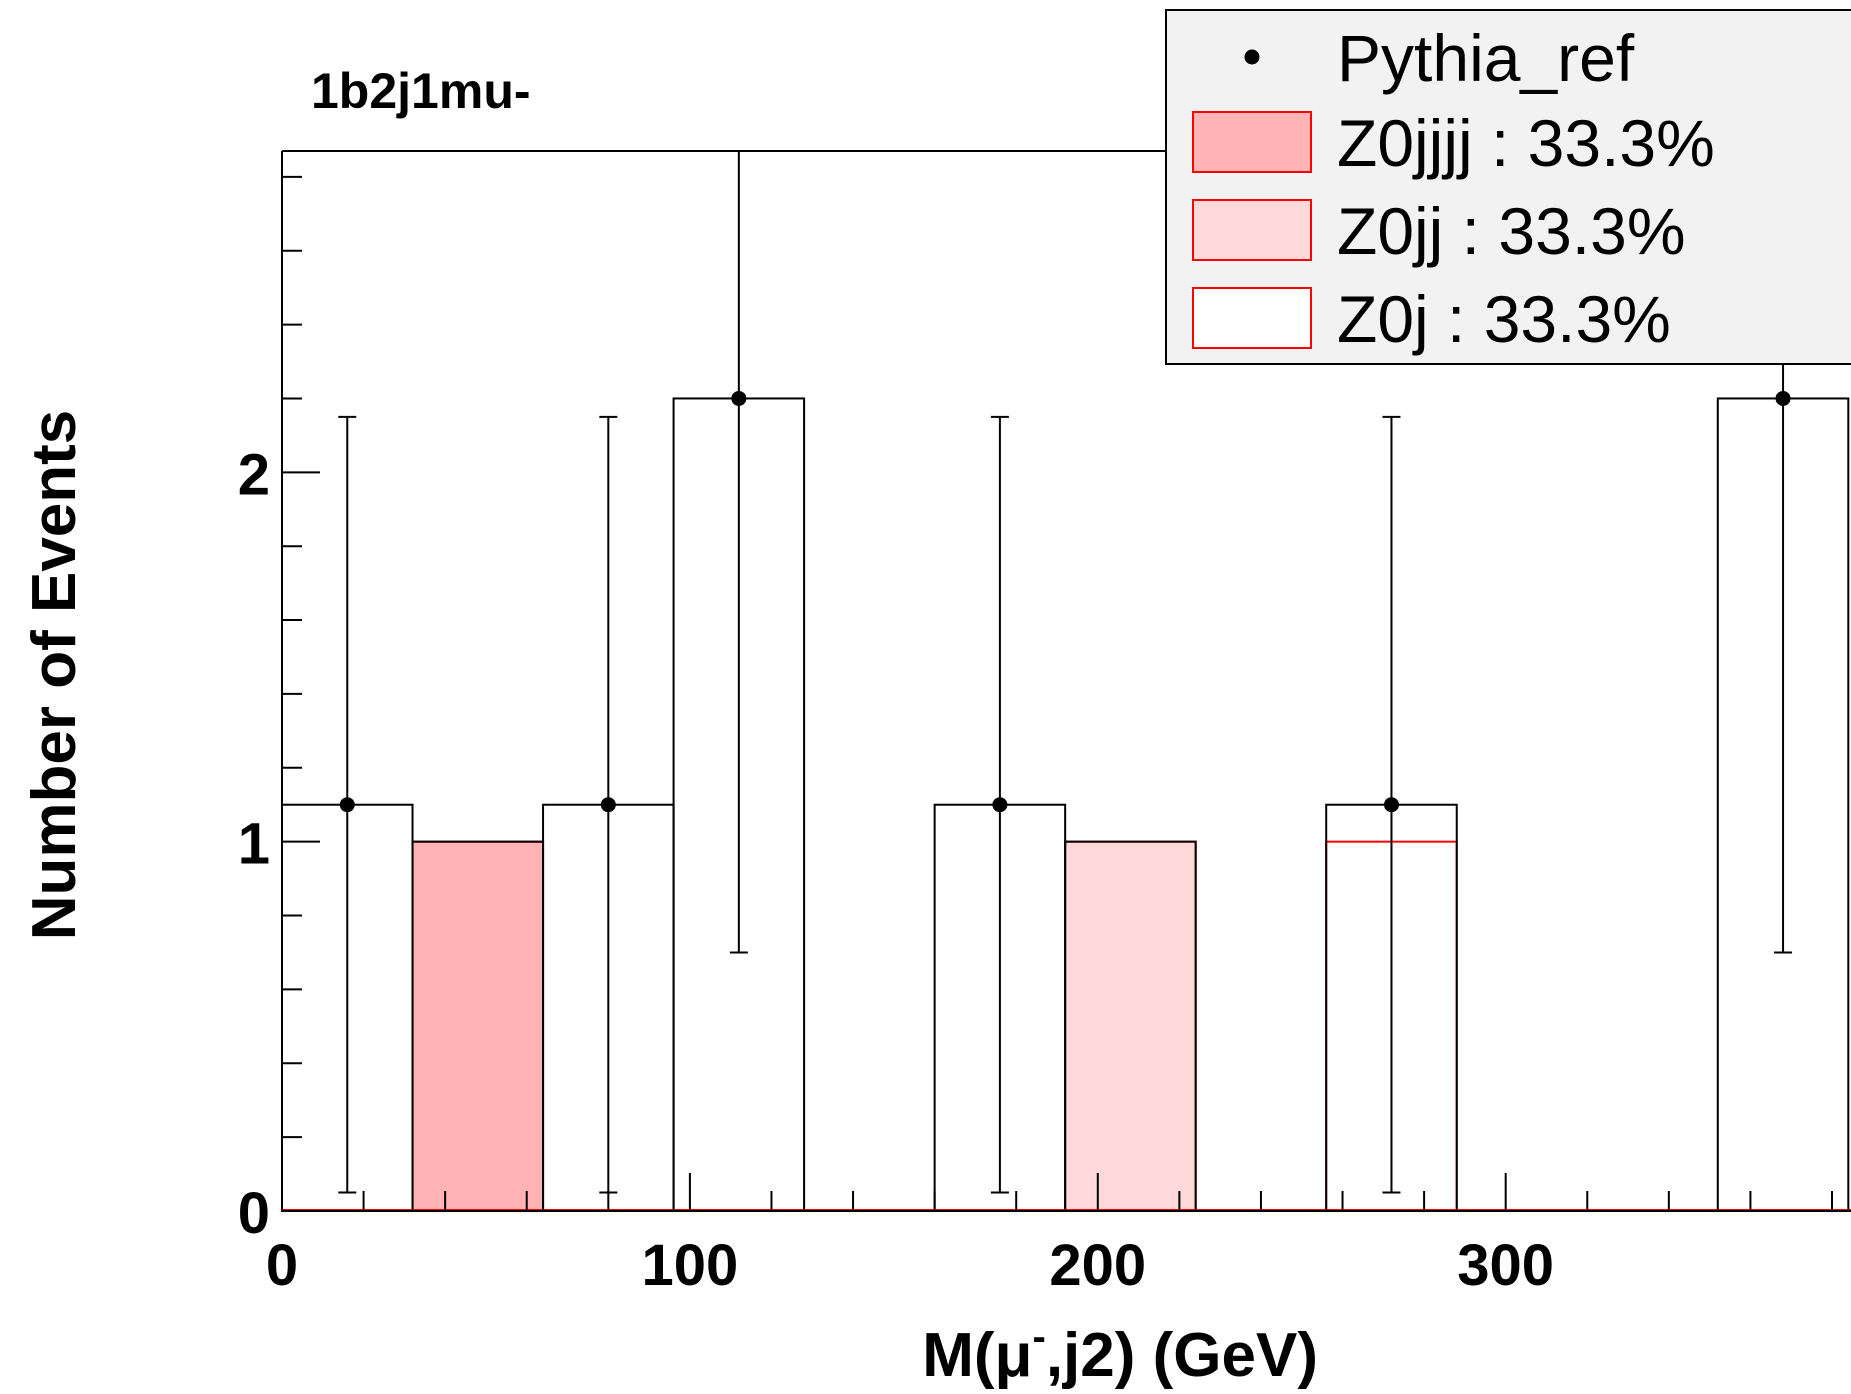 The width and height of the screenshot is (1851, 1394). I want to click on x-axis-label-main: M(μ, so click(977, 1355).